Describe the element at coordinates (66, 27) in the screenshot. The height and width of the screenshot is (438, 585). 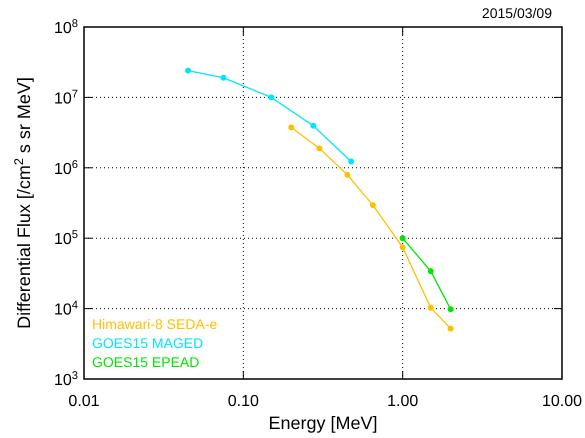
I see `y-tick-label: 10$^{8}$` at that location.